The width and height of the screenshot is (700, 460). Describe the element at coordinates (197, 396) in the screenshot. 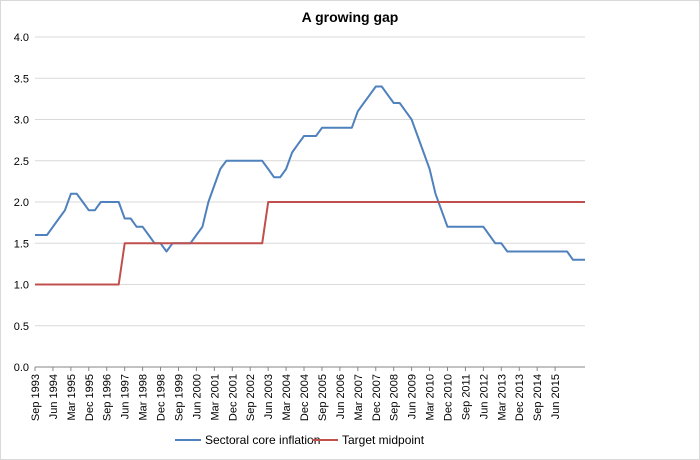

I see `x-tick-label: Jun 2000` at that location.